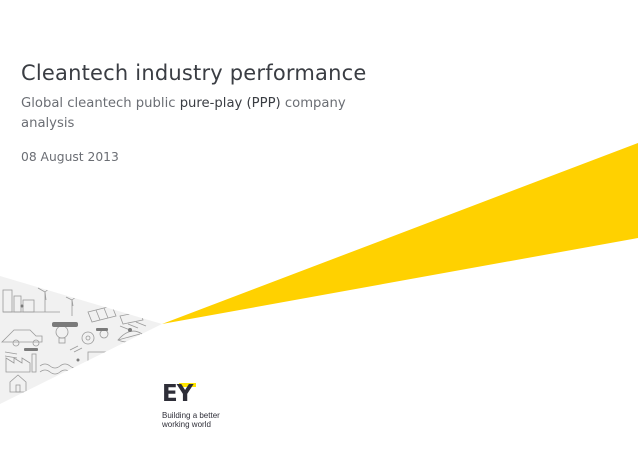 This screenshot has width=638, height=452. I want to click on ey-logo: EY Building a better working world, so click(202, 408).